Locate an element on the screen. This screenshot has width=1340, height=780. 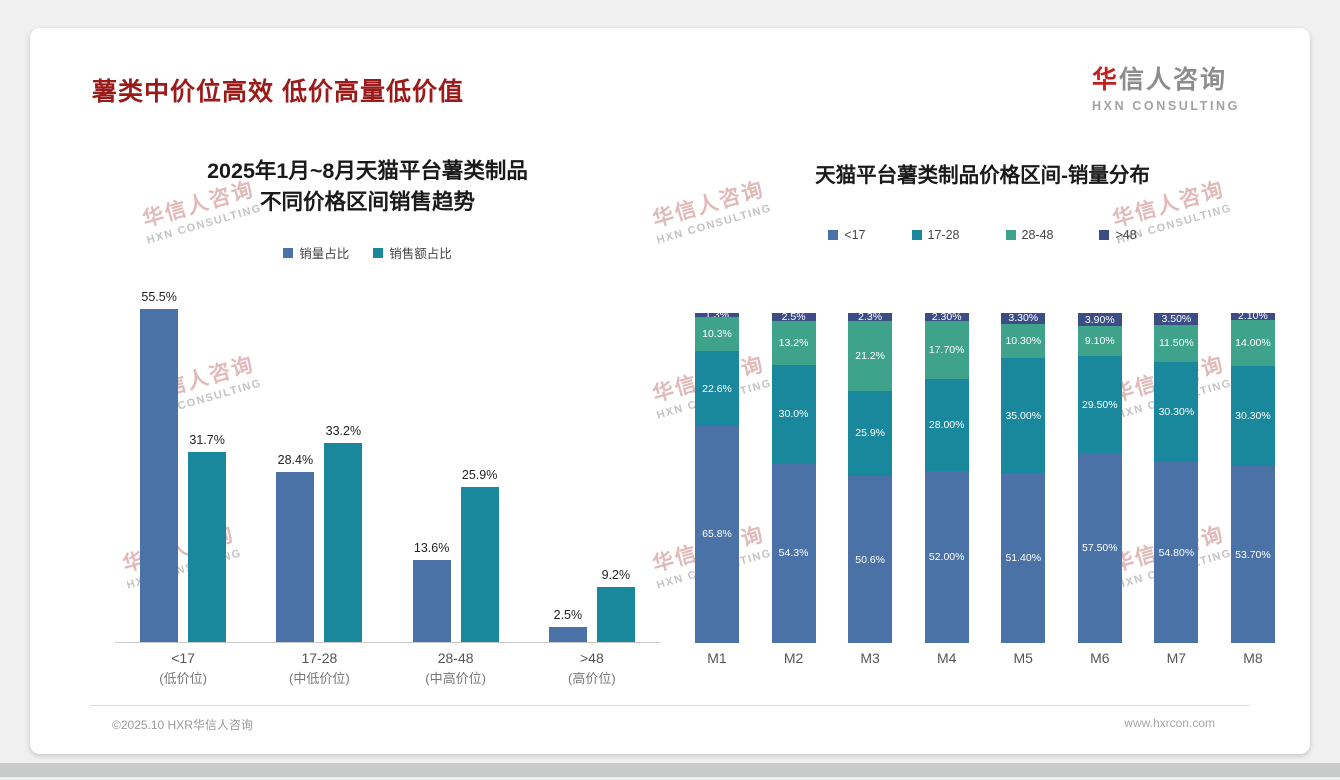
category-label: 17-28 (中低价位) is located at coordinates (319, 668).